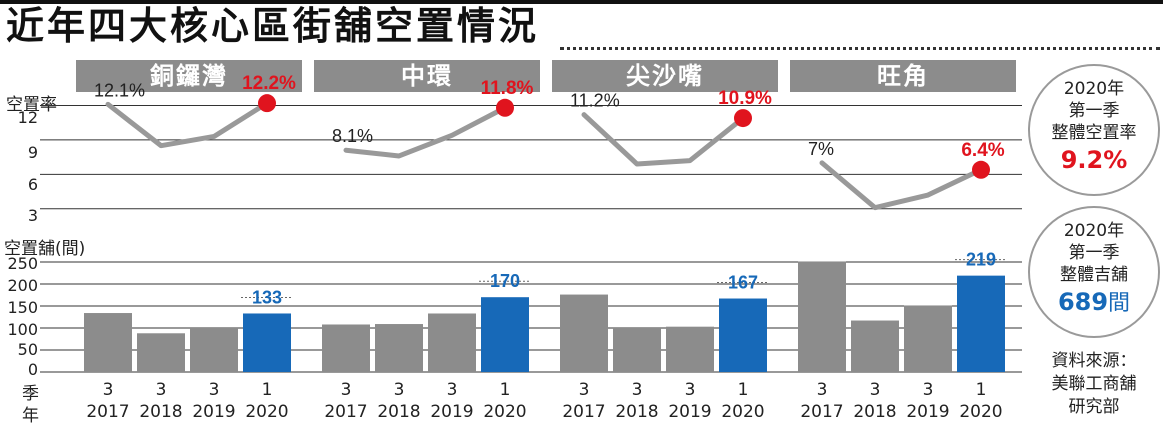 The width and height of the screenshot is (1163, 426). Describe the element at coordinates (32, 369) in the screenshot. I see `shops-tick: 0` at that location.